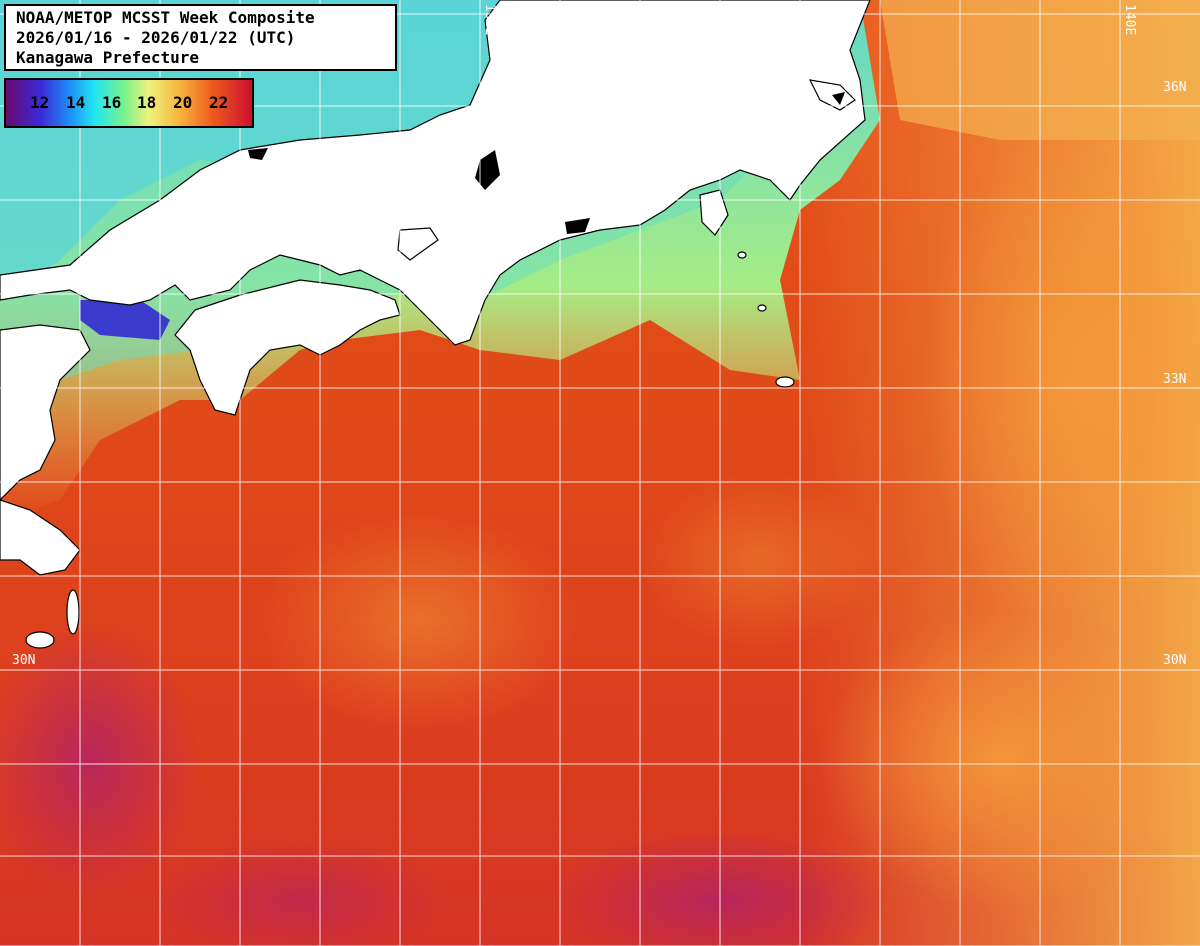 Image resolution: width=1200 pixels, height=946 pixels. What do you see at coordinates (489, 20) in the screenshot?
I see `lon-label-136e: 136E` at bounding box center [489, 20].